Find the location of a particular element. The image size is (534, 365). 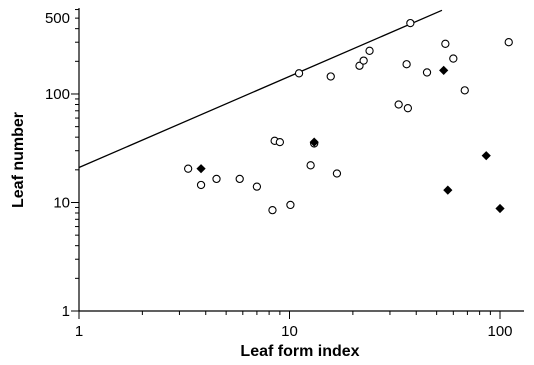

y-tick-label: 500 is located at coordinates (57, 18).